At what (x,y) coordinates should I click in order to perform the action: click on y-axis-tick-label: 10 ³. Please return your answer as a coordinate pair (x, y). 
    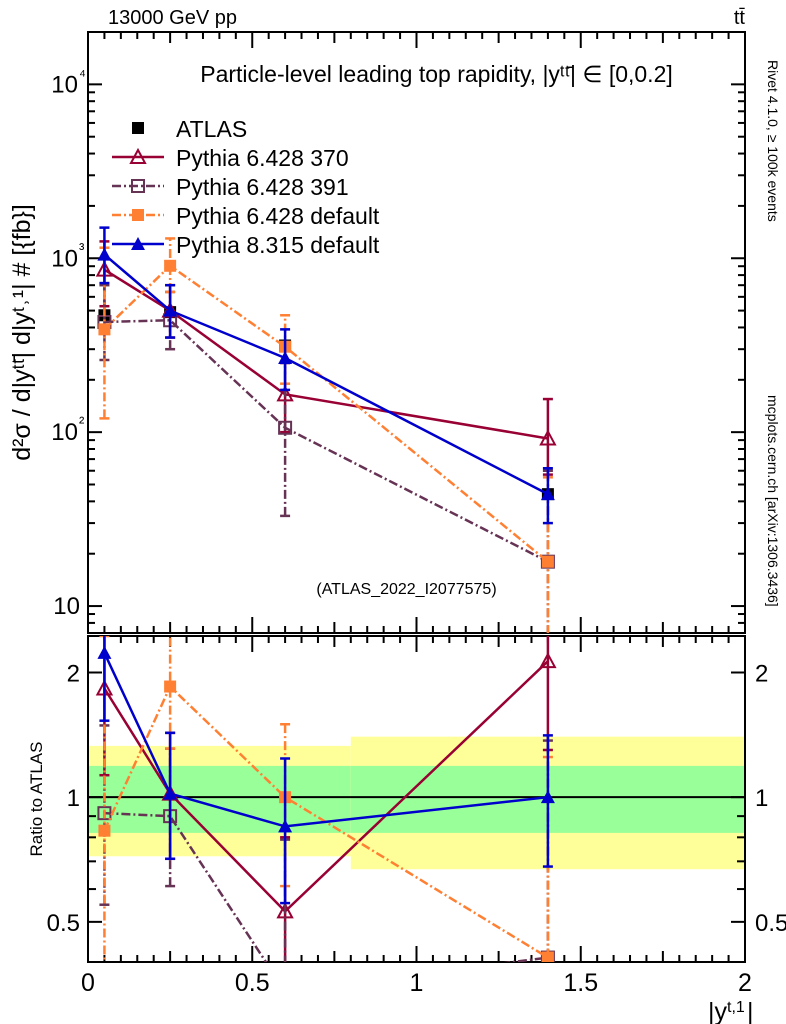
    Looking at the image, I should click on (68, 256).